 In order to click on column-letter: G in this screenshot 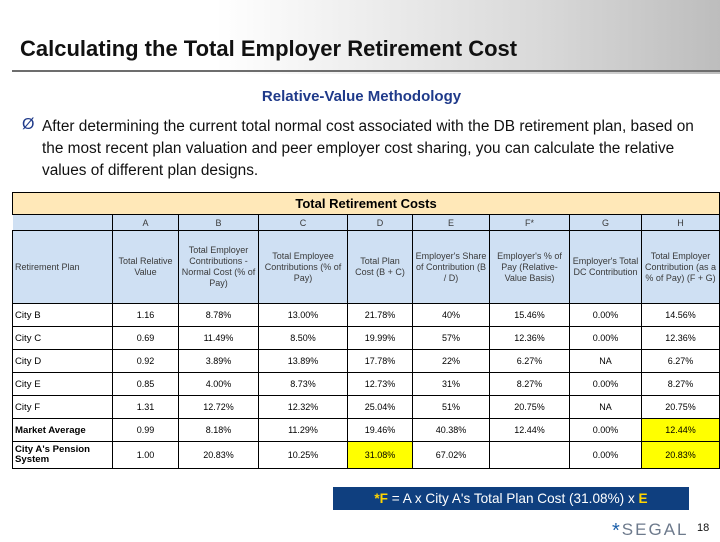, I will do `click(605, 222)`.